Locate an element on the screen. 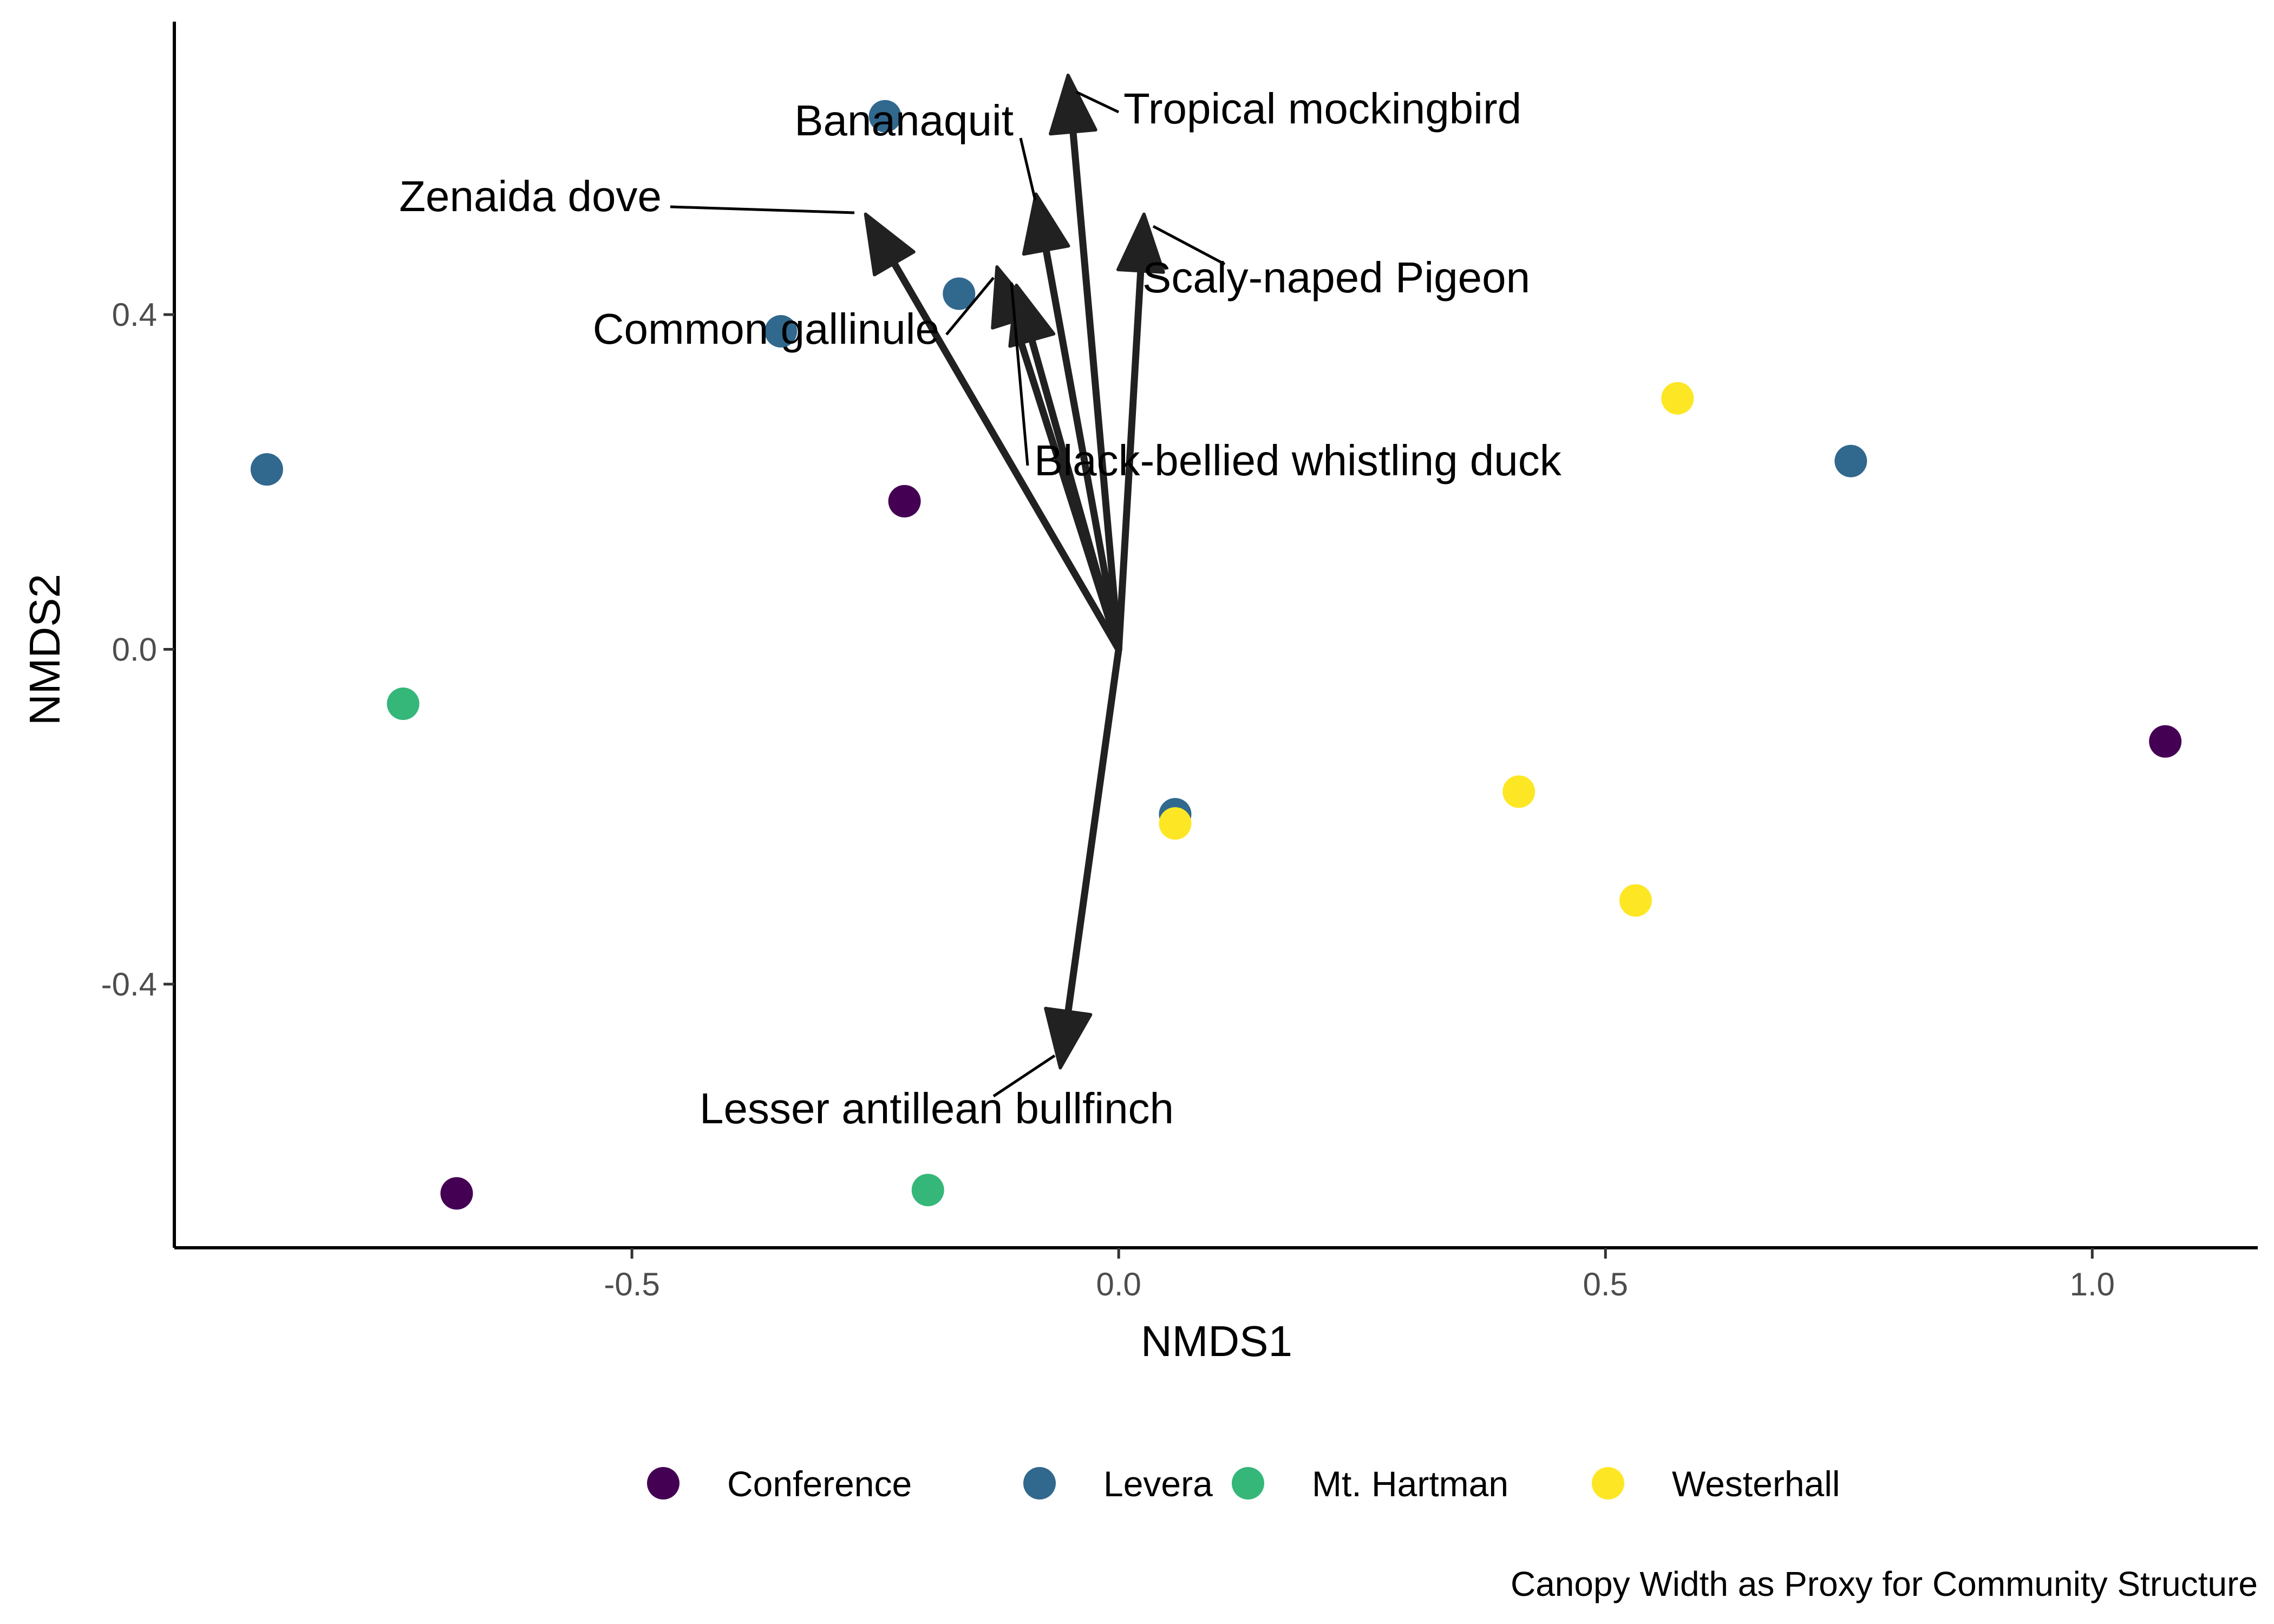 The image size is (2274, 1624). y-tick-label: -0.4 is located at coordinates (129, 984).